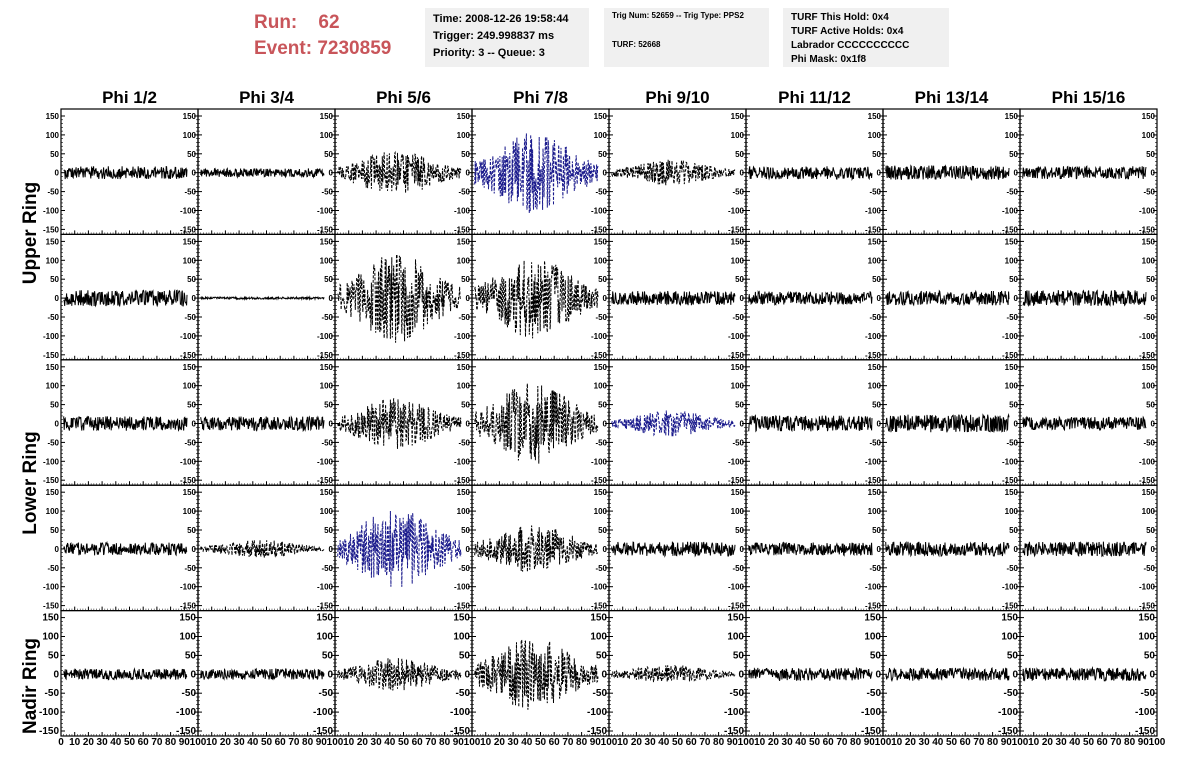 Image resolution: width=1196 pixels, height=776 pixels. Describe the element at coordinates (810, 172) in the screenshot. I see `waveform-trace-r0c5` at that location.